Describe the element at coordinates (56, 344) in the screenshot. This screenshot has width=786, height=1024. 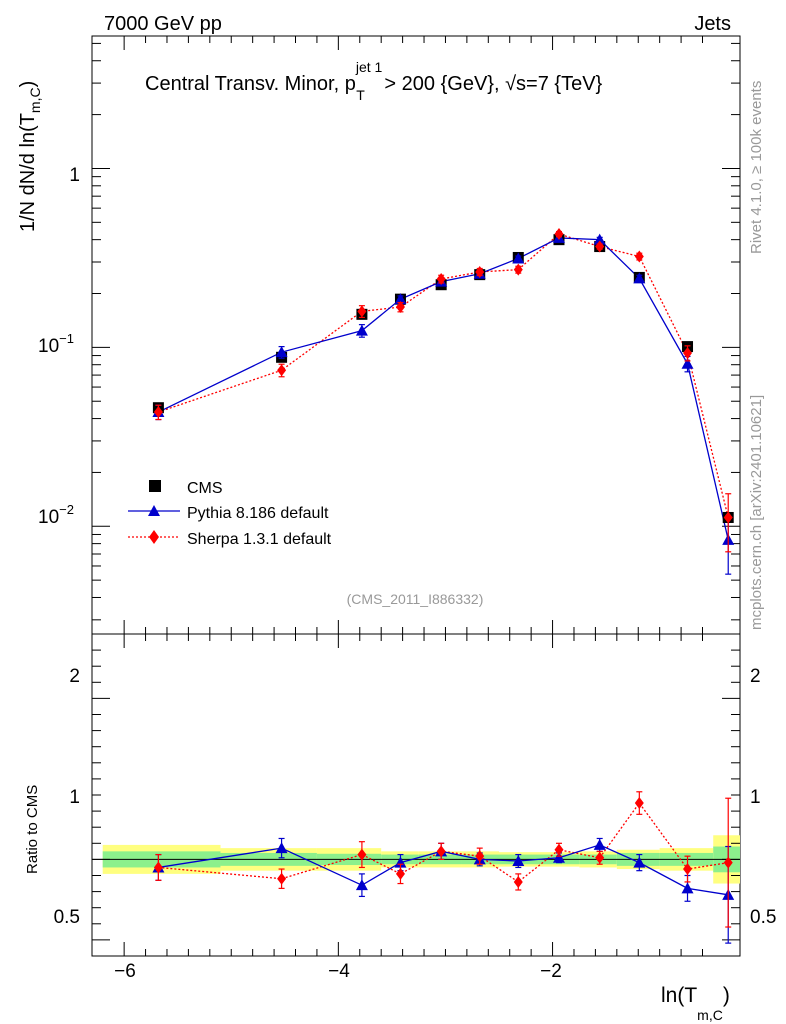
I see `ytick-label-0.1: 10⁻¹` at that location.